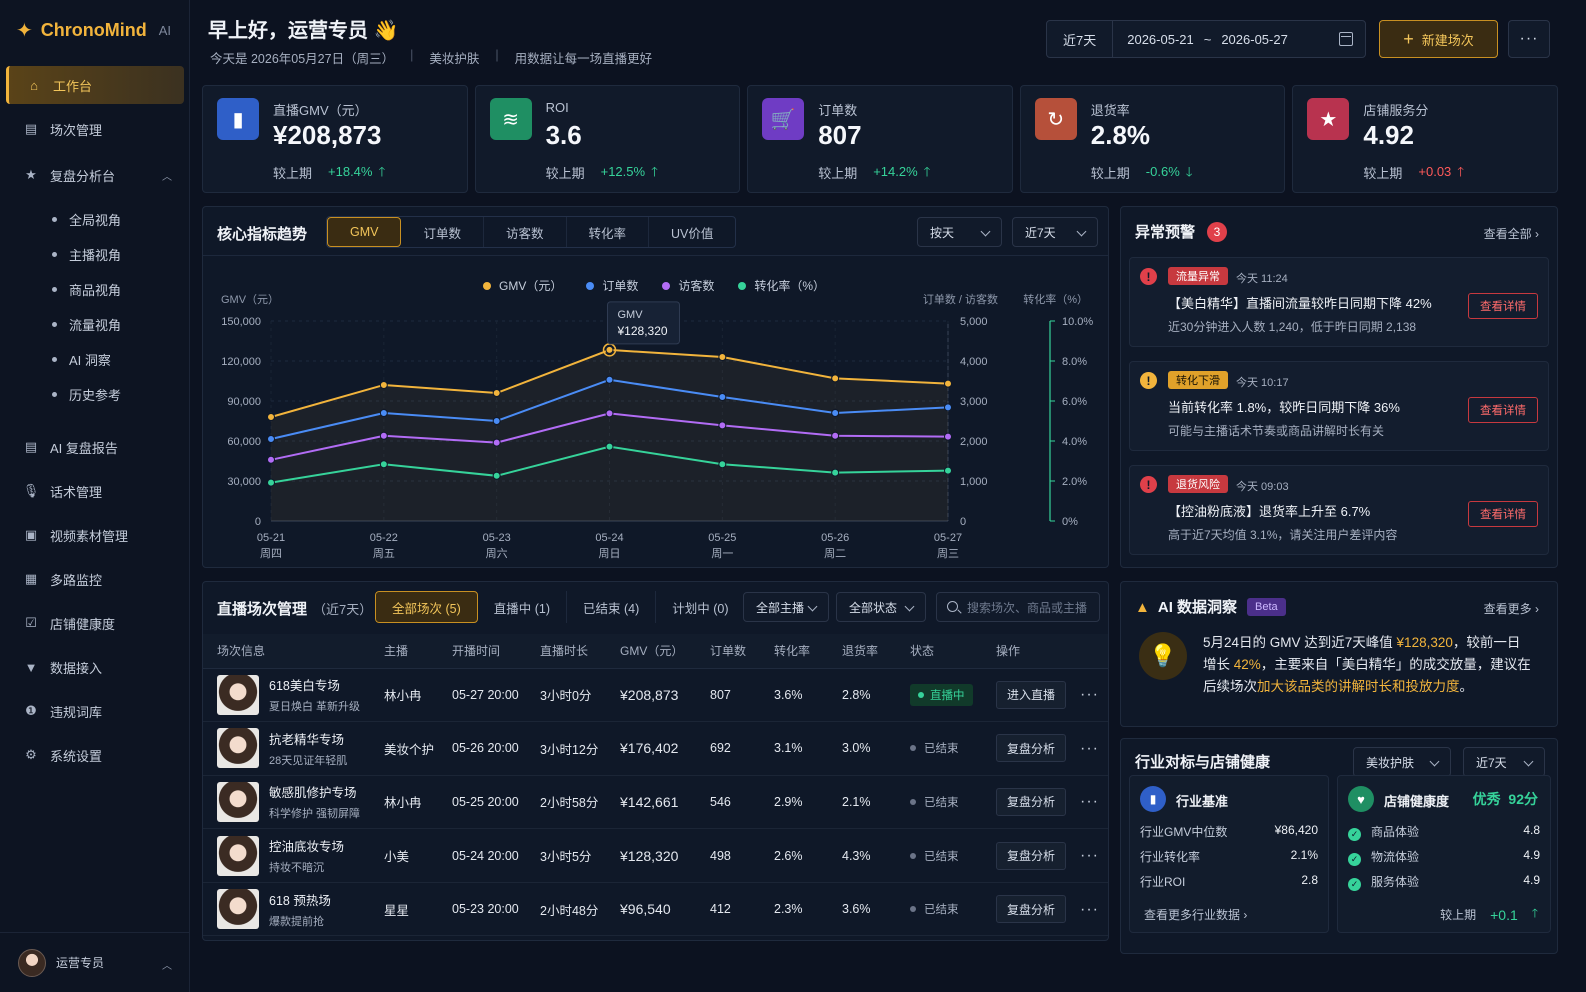  Describe the element at coordinates (523, 607) in the screenshot. I see `tab-live: 直播中 (1)` at that location.